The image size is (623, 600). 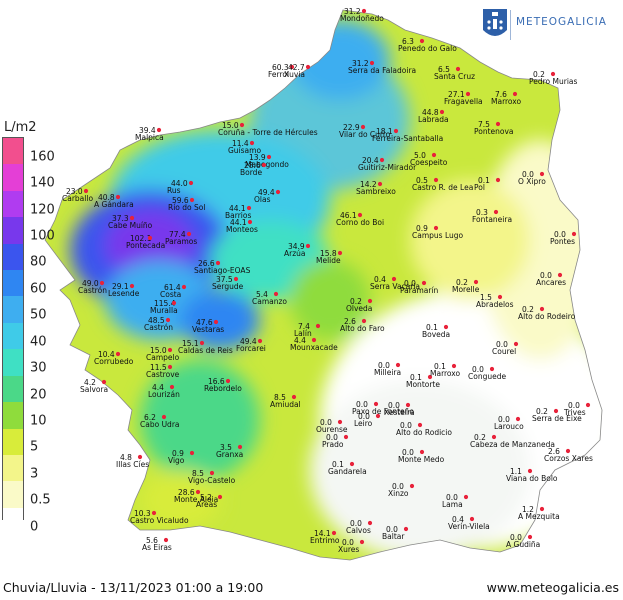 I want to click on station-marker: 5.6As Eiras, so click(x=157, y=544).